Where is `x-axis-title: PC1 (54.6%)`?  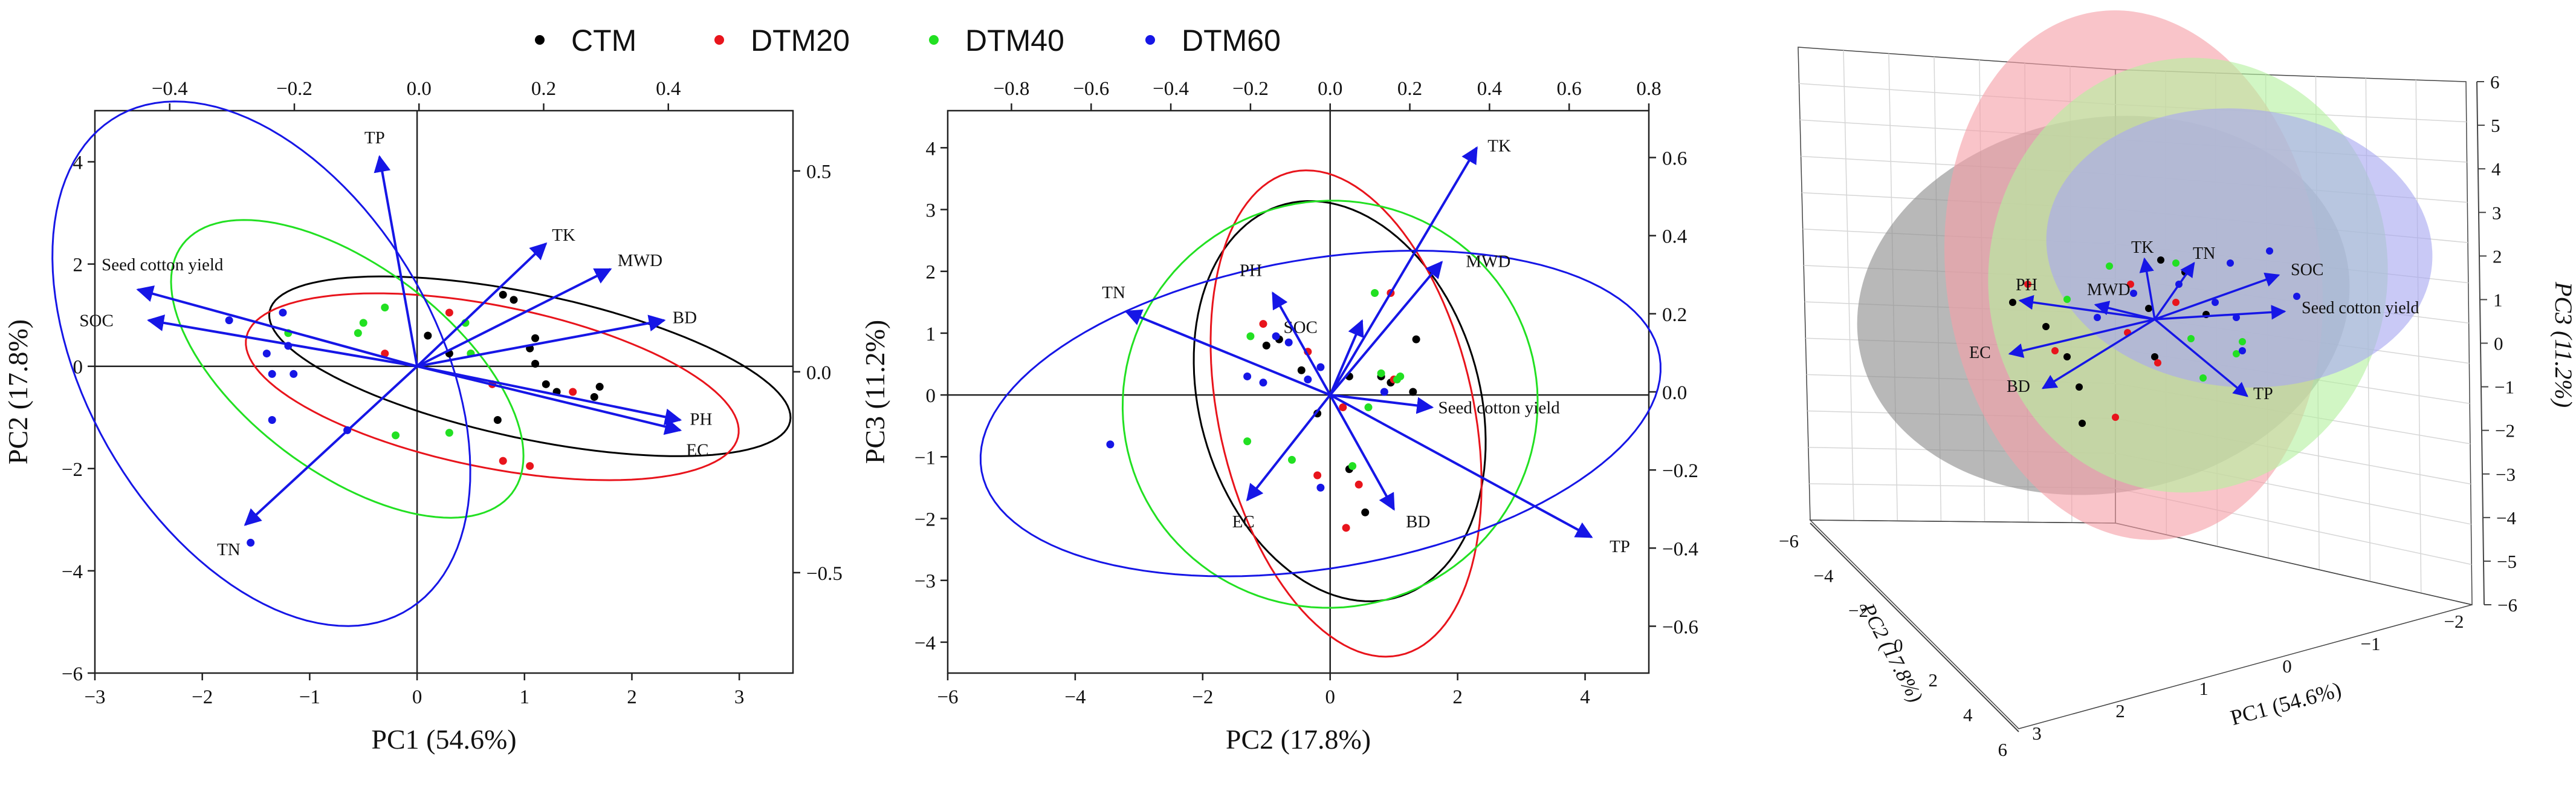 x-axis-title: PC1 (54.6%) is located at coordinates (443, 739).